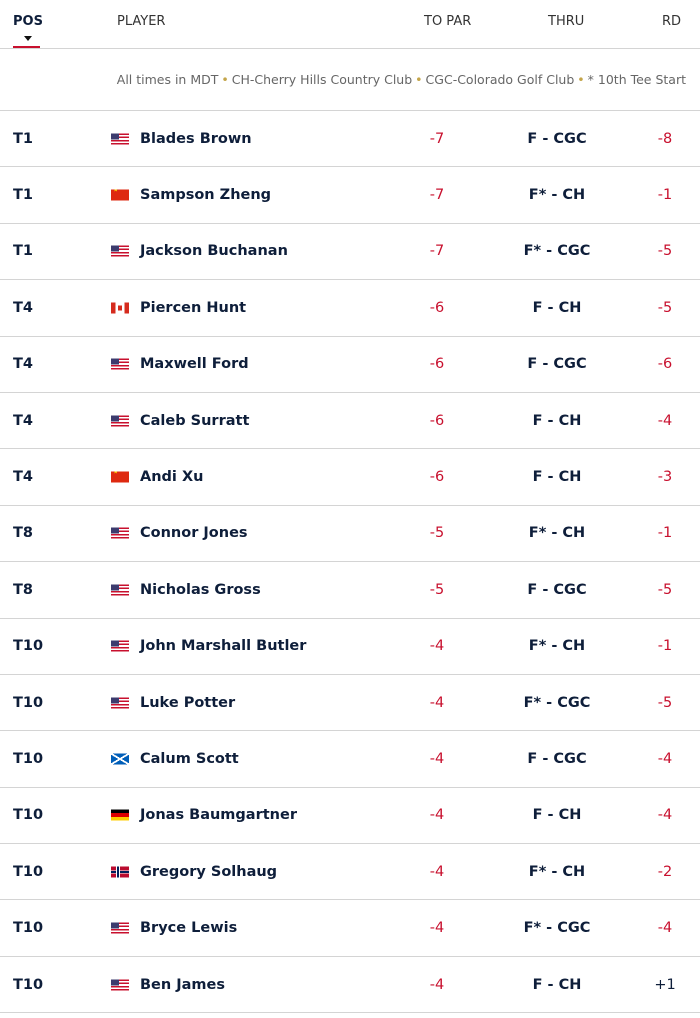  What do you see at coordinates (350, 24) in the screenshot?
I see `leaderboard-header: POS PLAYER TO PAR THRU RD` at bounding box center [350, 24].